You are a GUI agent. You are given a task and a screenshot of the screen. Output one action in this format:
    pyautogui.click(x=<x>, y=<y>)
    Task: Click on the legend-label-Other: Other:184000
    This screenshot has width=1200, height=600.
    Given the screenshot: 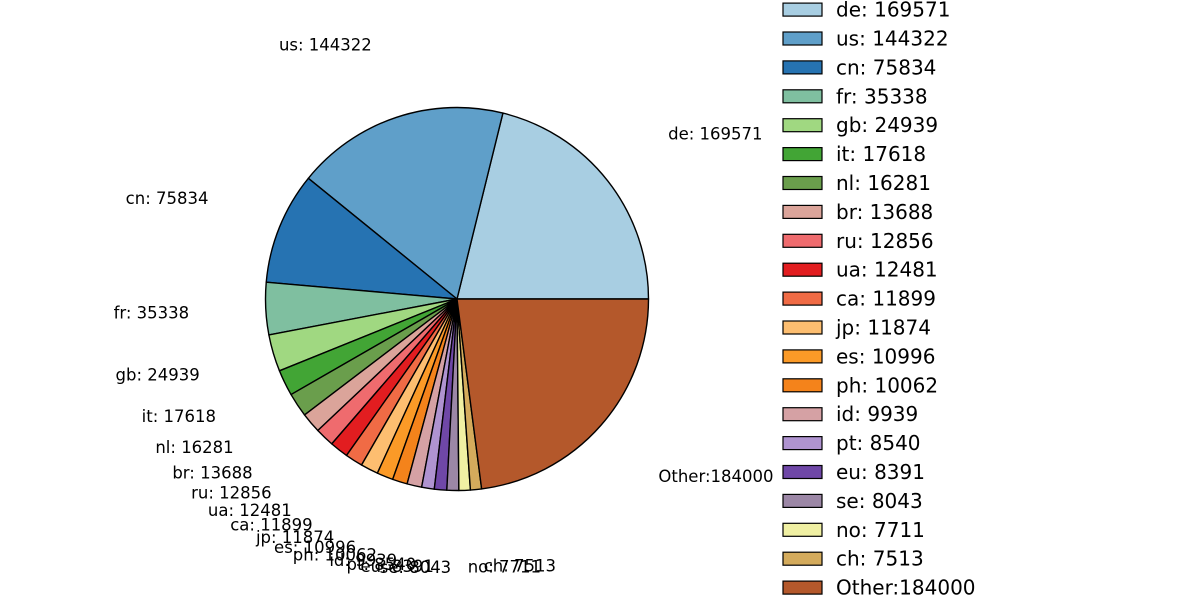 What is the action you would take?
    pyautogui.click(x=906, y=588)
    